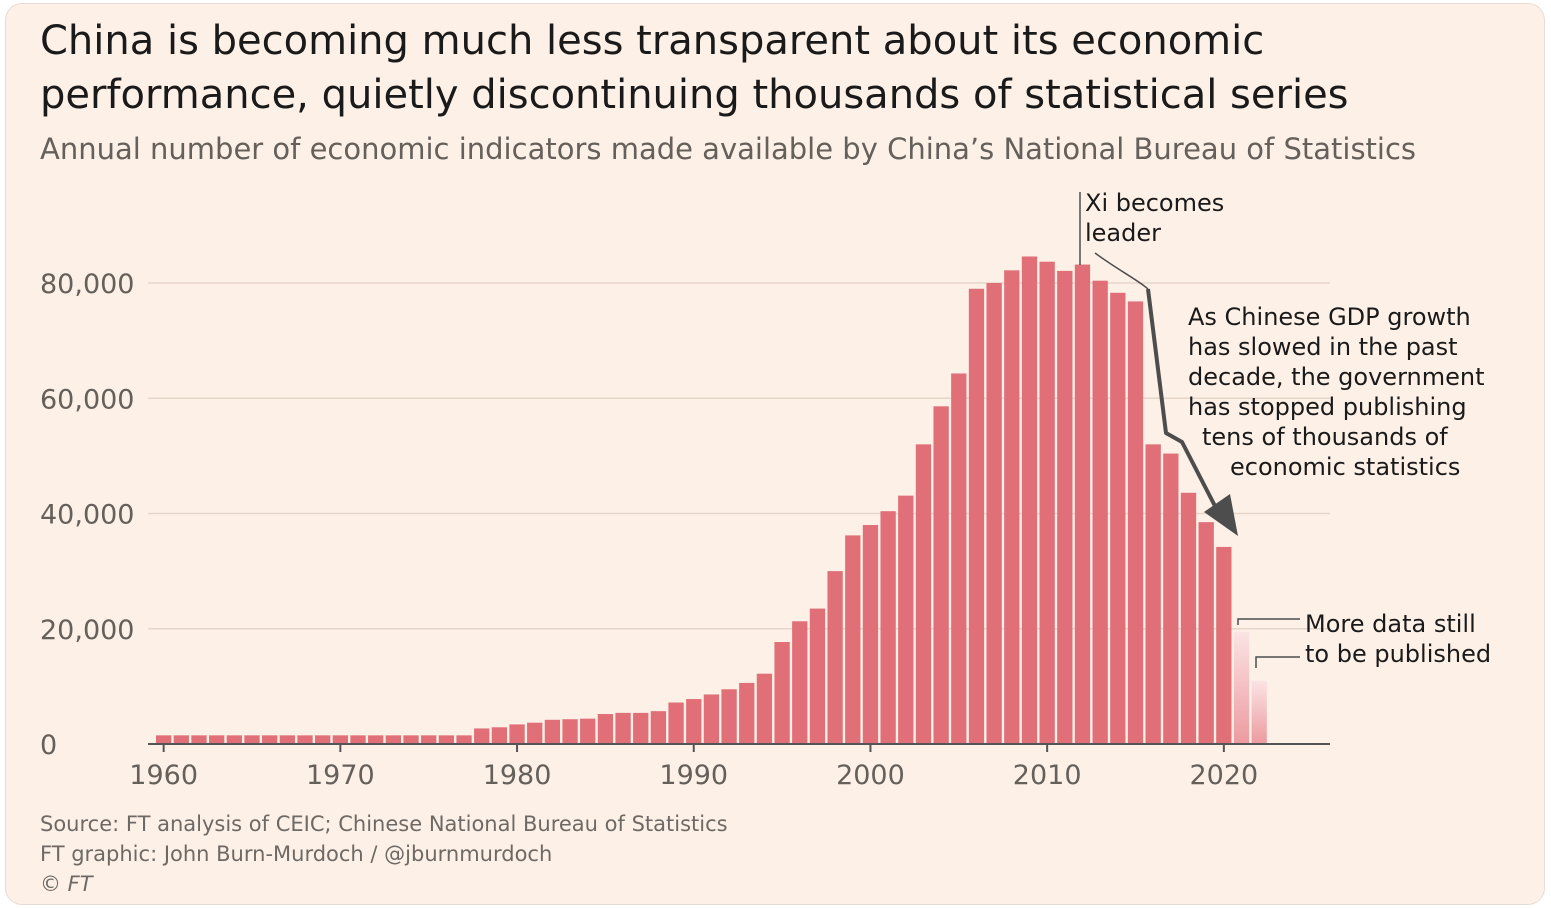 The height and width of the screenshot is (908, 1551). Describe the element at coordinates (376, 739) in the screenshot. I see `bar-1972` at that location.